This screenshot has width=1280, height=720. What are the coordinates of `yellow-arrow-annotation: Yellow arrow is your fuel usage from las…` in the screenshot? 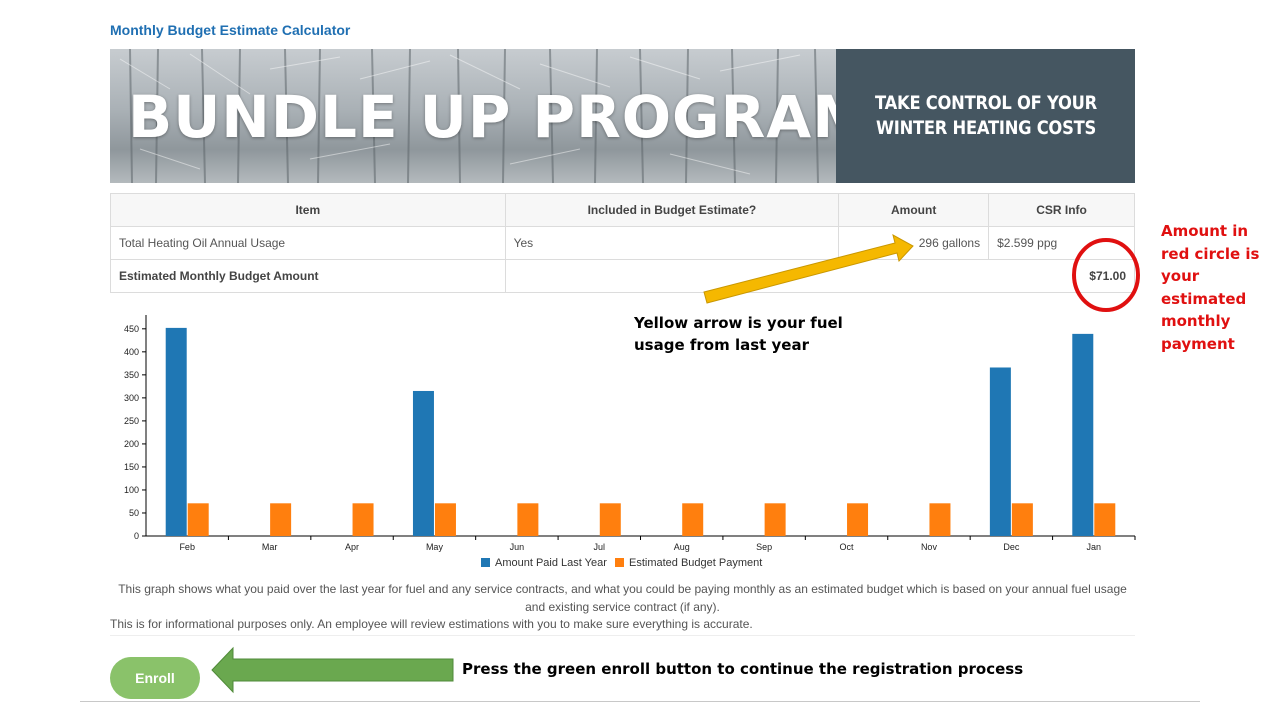 It's located at (738, 334).